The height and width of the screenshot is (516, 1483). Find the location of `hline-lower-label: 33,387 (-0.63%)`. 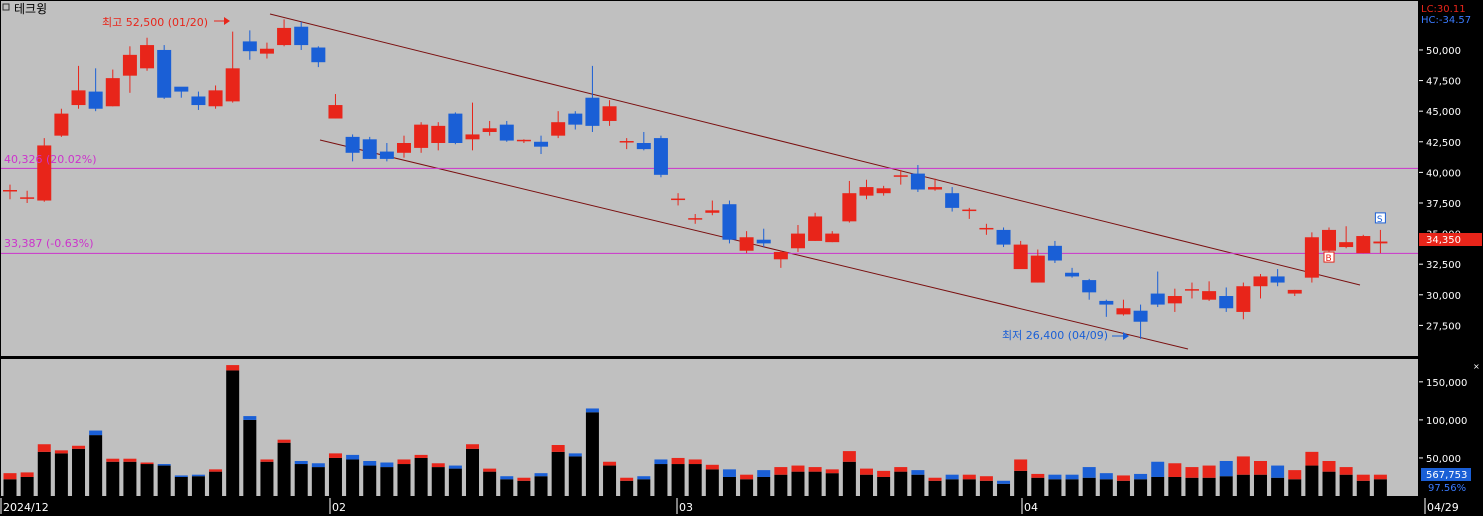

hline-lower-label: 33,387 (-0.63%) is located at coordinates (48, 243).